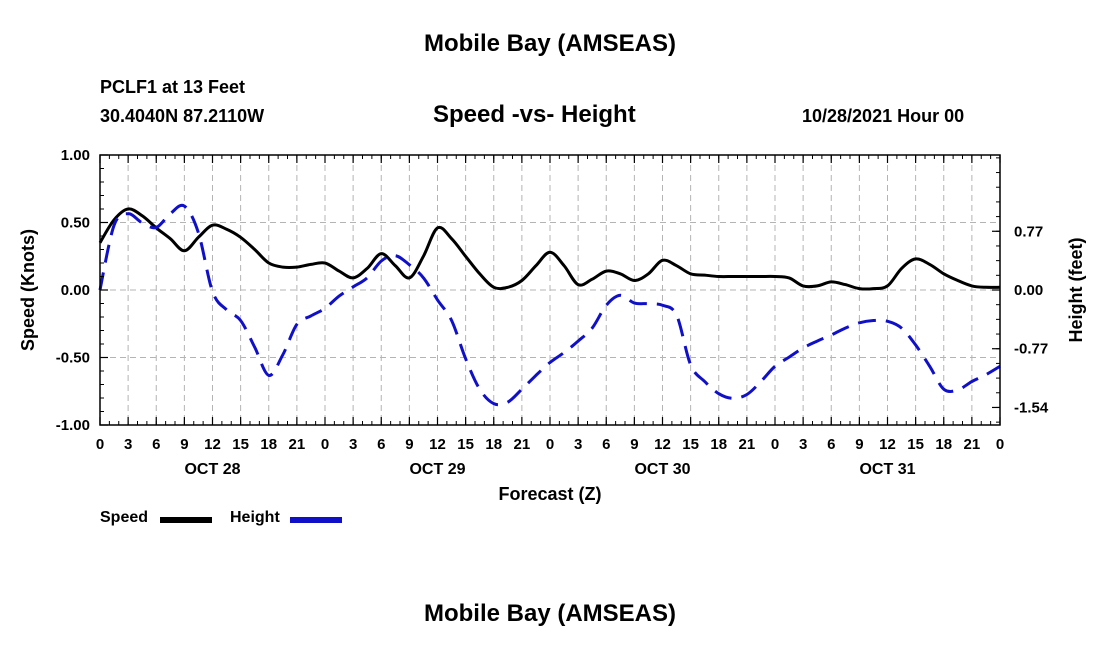 The height and width of the screenshot is (650, 1100). Describe the element at coordinates (534, 114) in the screenshot. I see `chart-subtitle: Speed -vs- Height` at that location.